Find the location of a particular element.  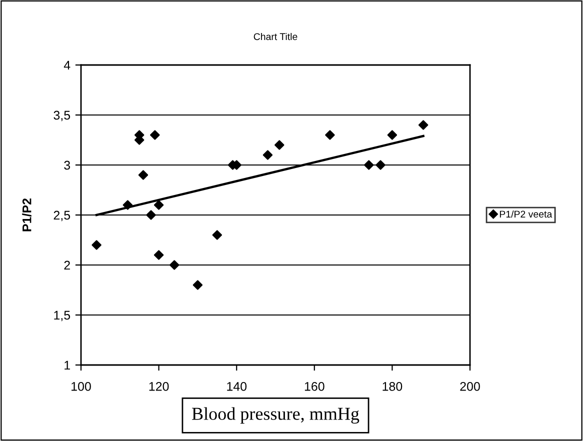

x-tick-label: 160 is located at coordinates (314, 386).